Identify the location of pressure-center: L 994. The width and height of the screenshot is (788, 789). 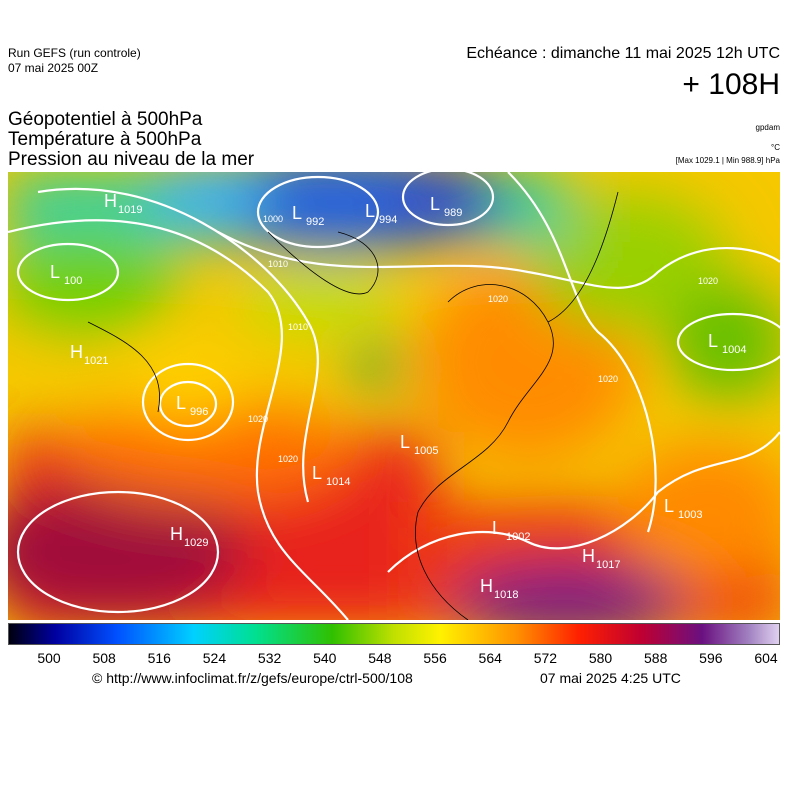
(381, 213).